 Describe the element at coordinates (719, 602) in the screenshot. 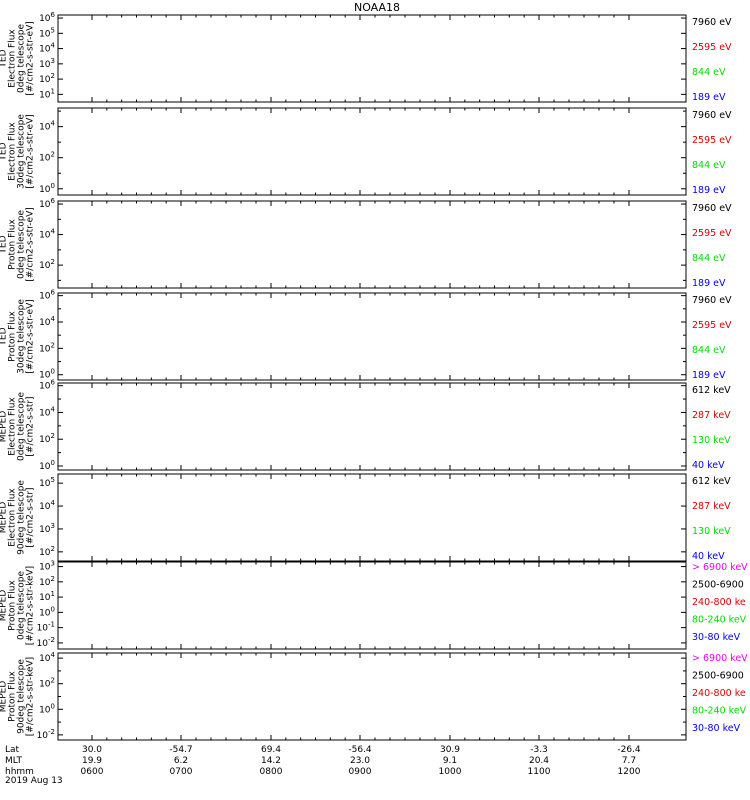

I see `legend-entry: 240-800 ke` at that location.